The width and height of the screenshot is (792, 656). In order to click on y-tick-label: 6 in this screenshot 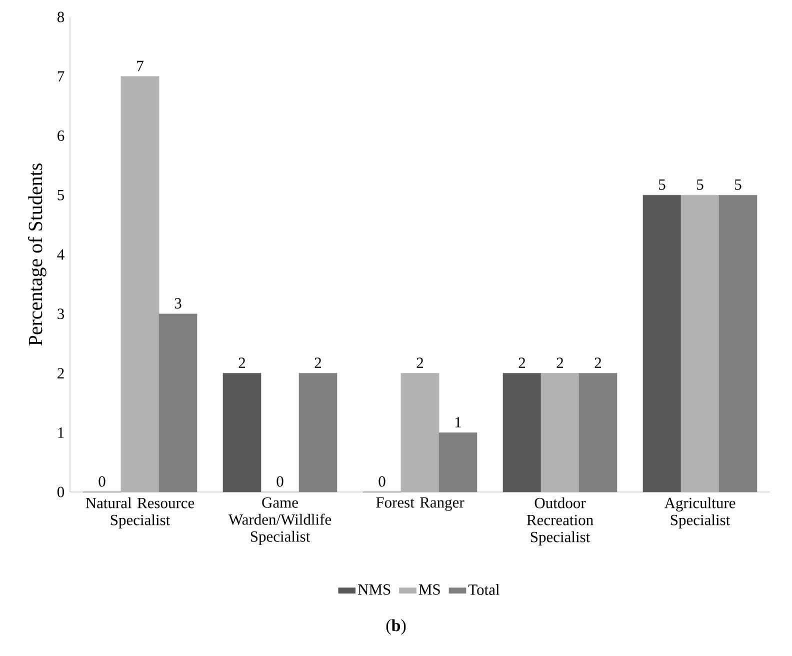, I will do `click(61, 135)`.